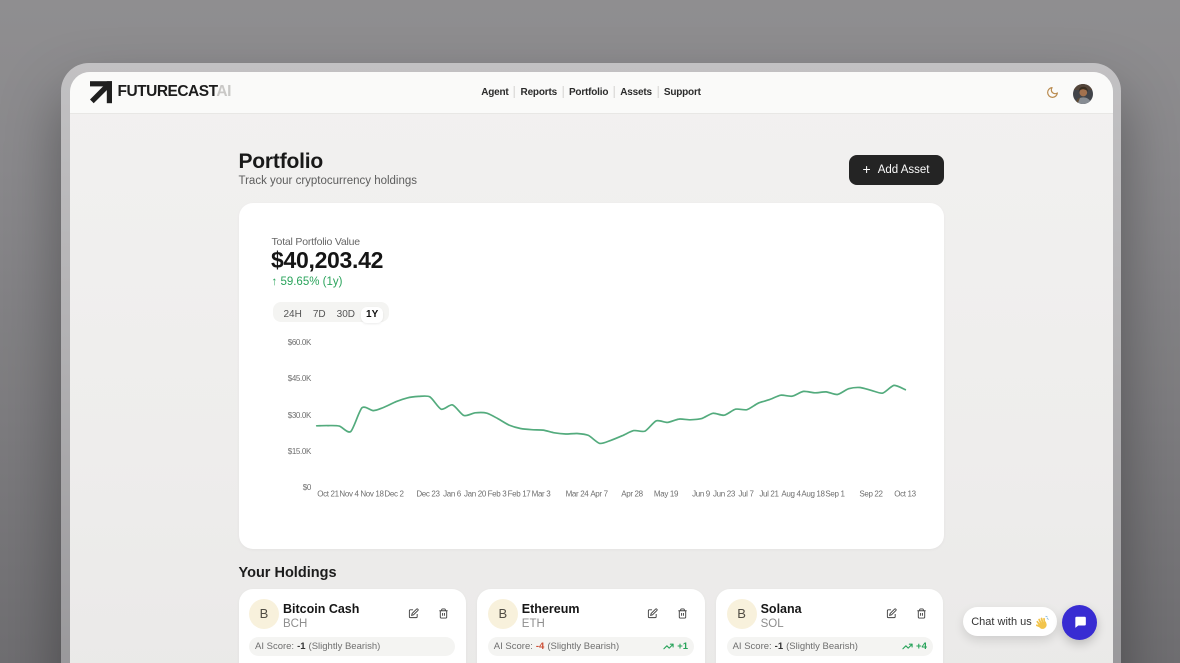  What do you see at coordinates (835, 493) in the screenshot?
I see `svg-text: Sep 1` at bounding box center [835, 493].